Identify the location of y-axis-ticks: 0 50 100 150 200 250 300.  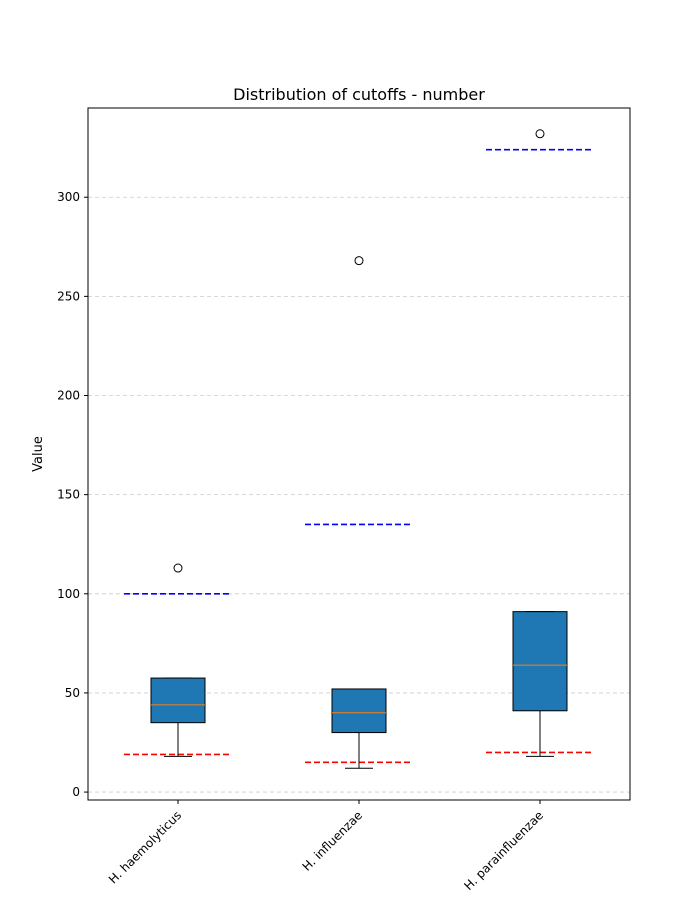
(72, 494).